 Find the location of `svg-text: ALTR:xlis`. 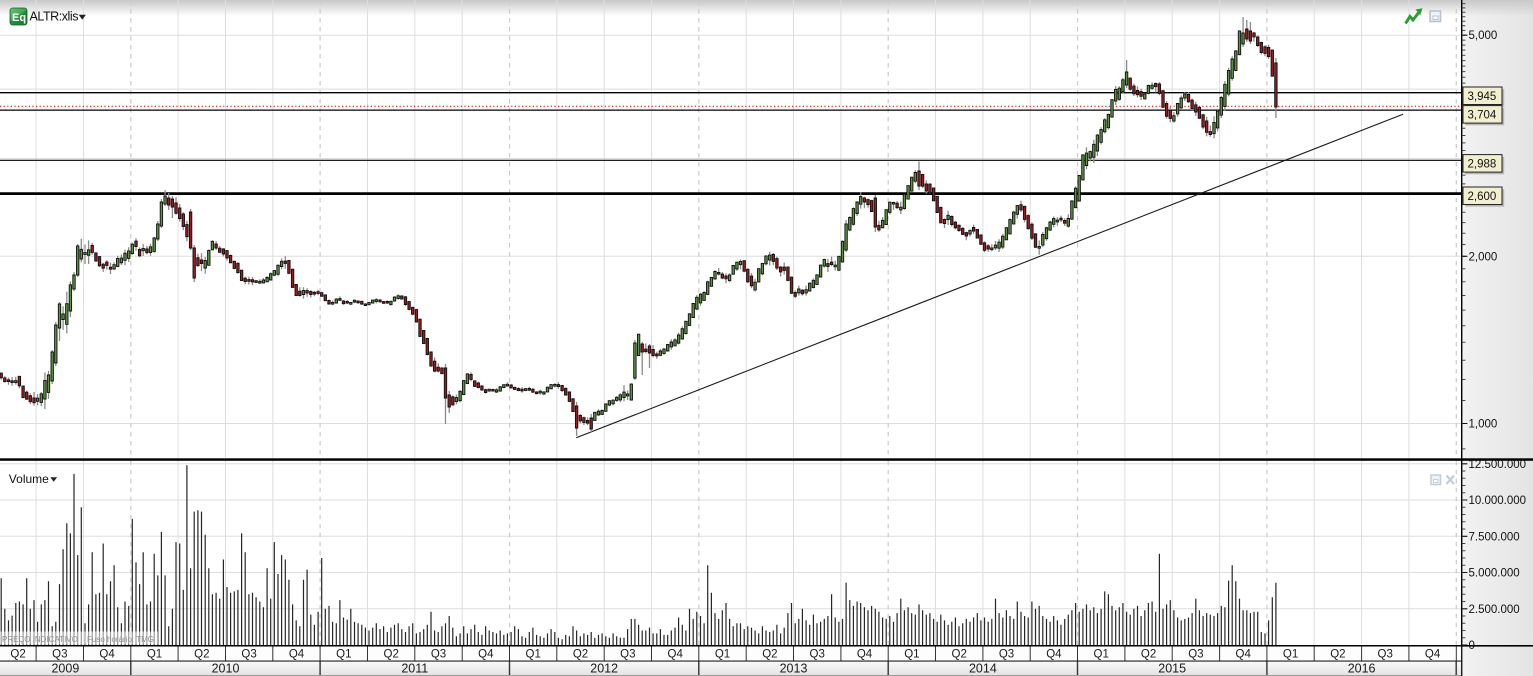

svg-text: ALTR:xlis is located at coordinates (54, 17).